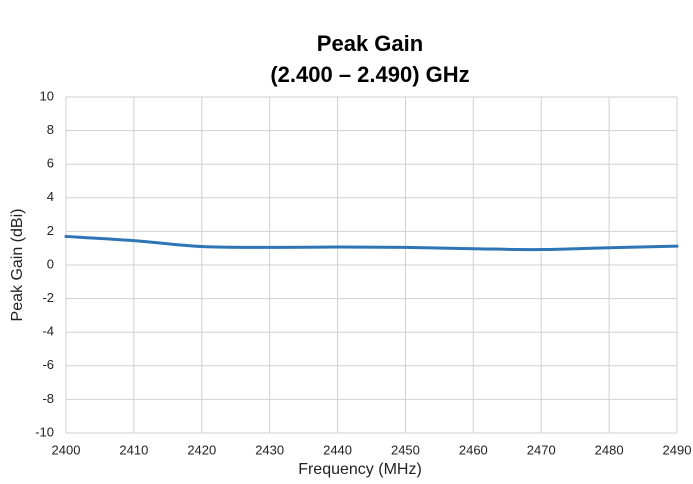 The height and width of the screenshot is (484, 693). I want to click on data-line, so click(371, 243).